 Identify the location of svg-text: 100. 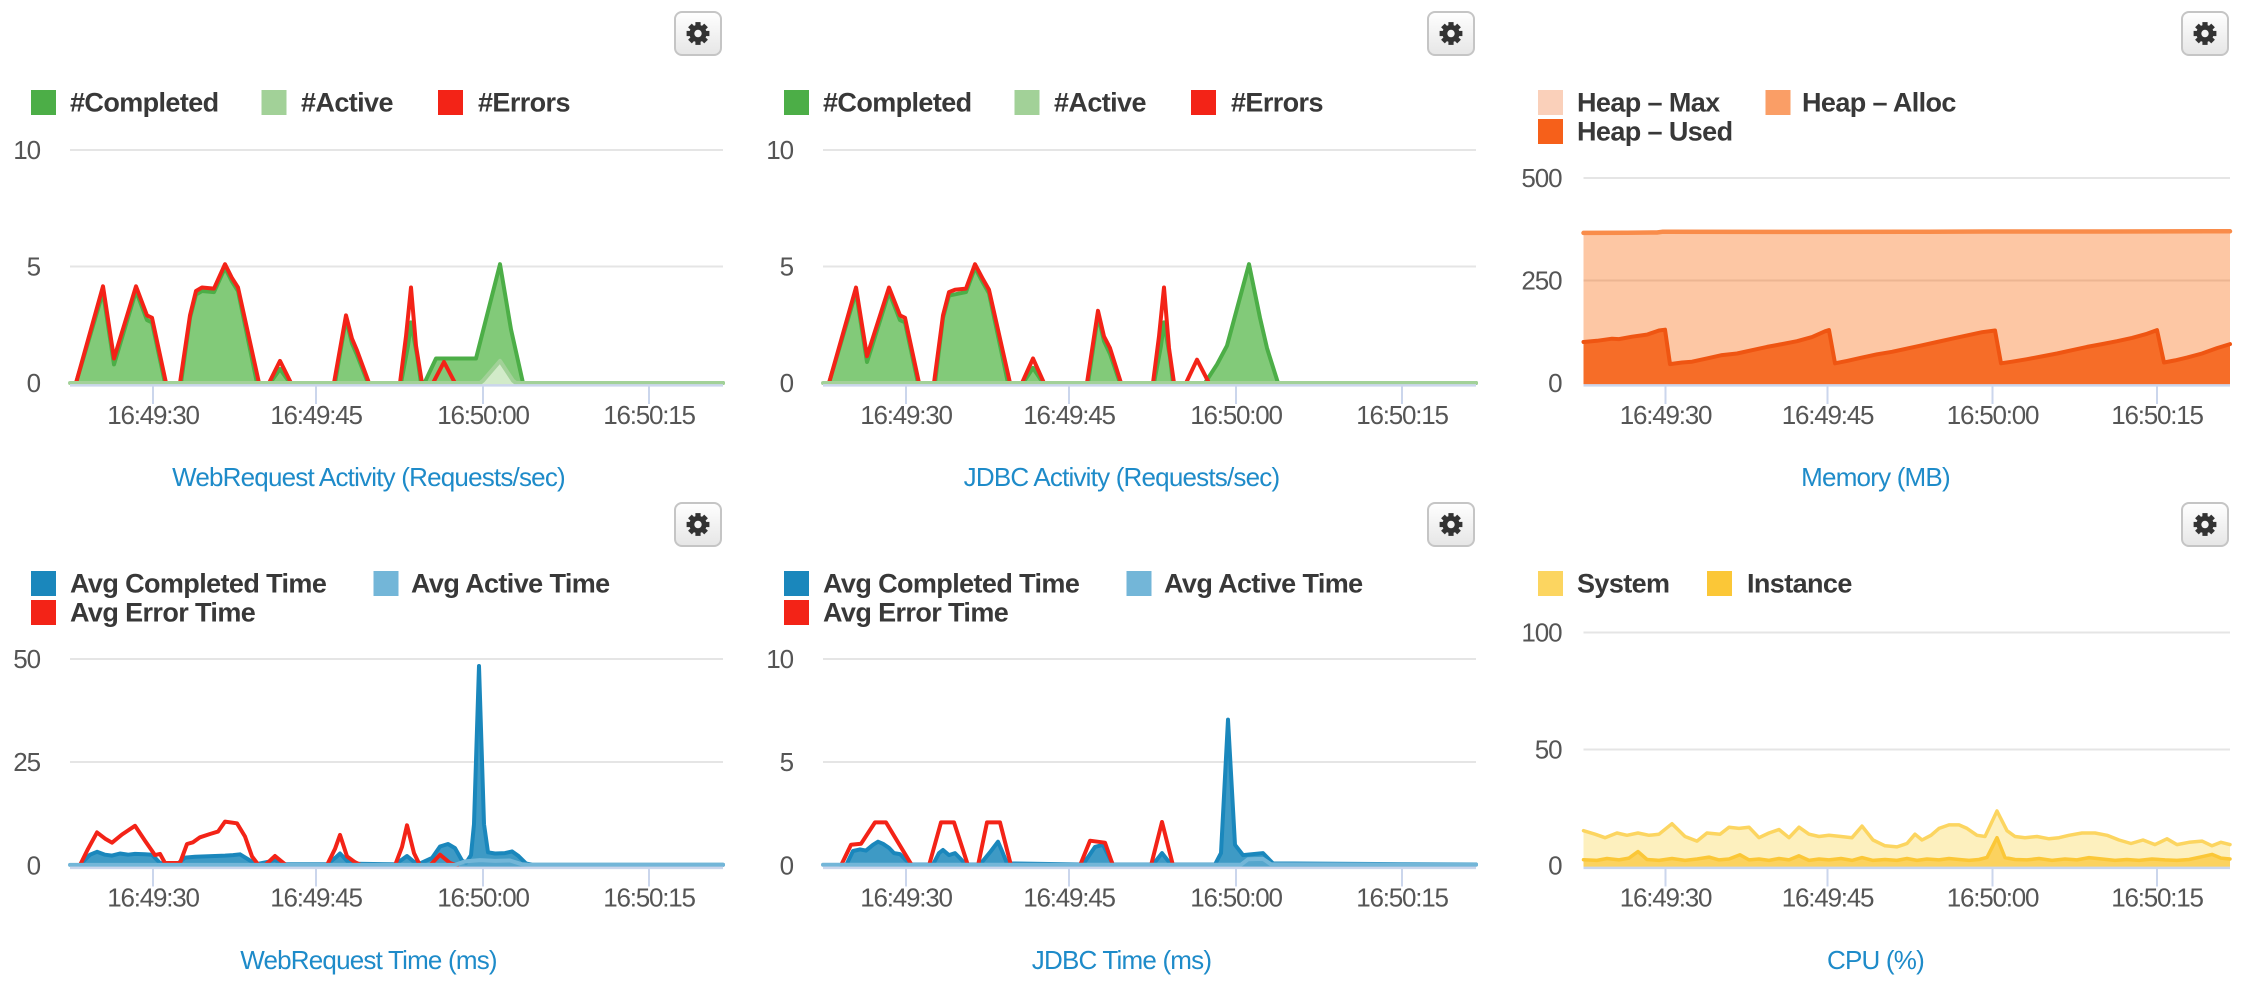
(1541, 633).